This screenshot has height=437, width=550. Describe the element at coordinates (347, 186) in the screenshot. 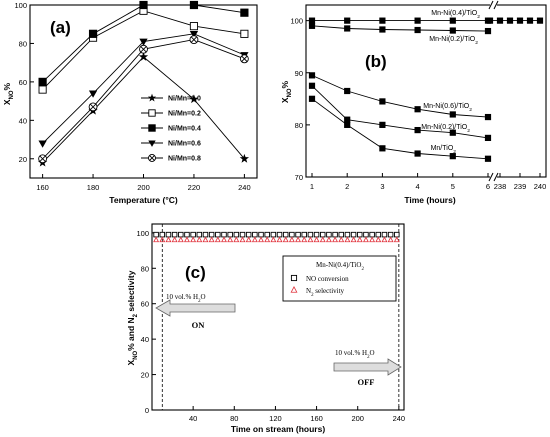

I see `panel-b-xtick-label: 2` at that location.